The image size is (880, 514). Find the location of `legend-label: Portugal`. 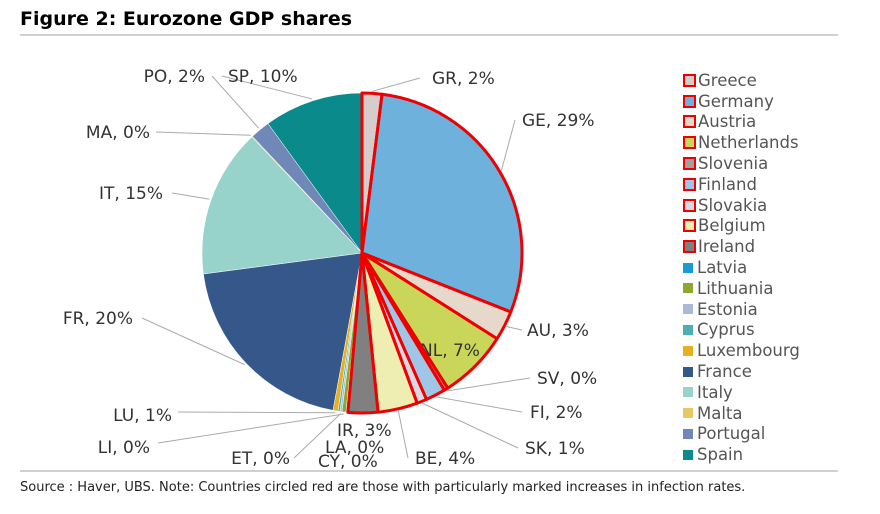

legend-label: Portugal is located at coordinates (731, 434).